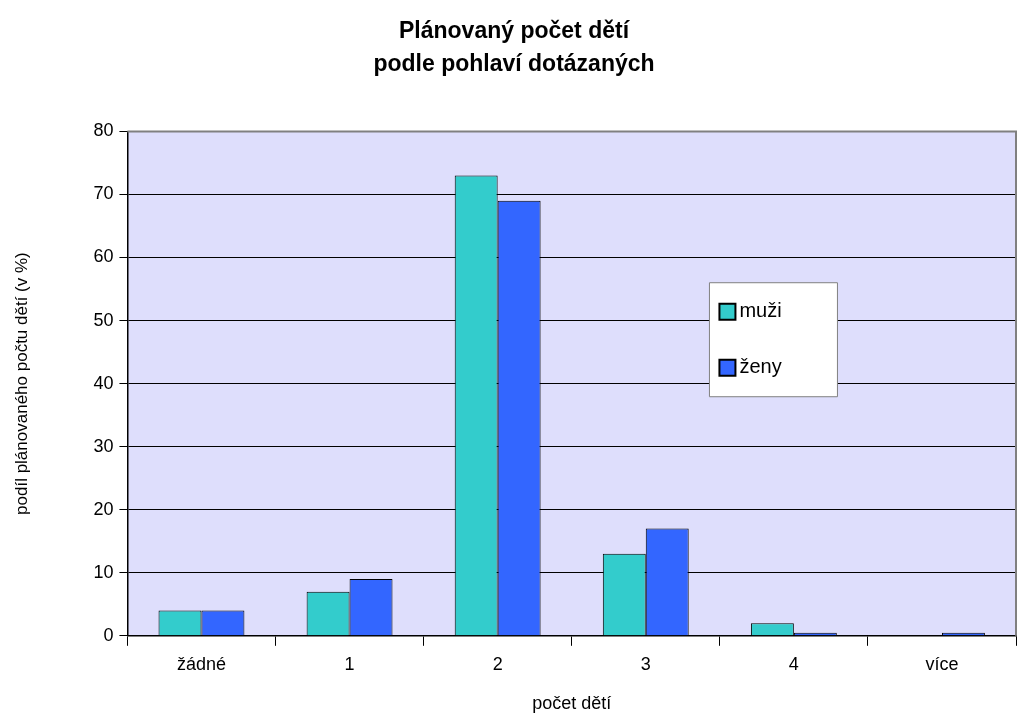 The width and height of the screenshot is (1034, 719). Describe the element at coordinates (108, 634) in the screenshot. I see `y-tick-label: 0` at that location.